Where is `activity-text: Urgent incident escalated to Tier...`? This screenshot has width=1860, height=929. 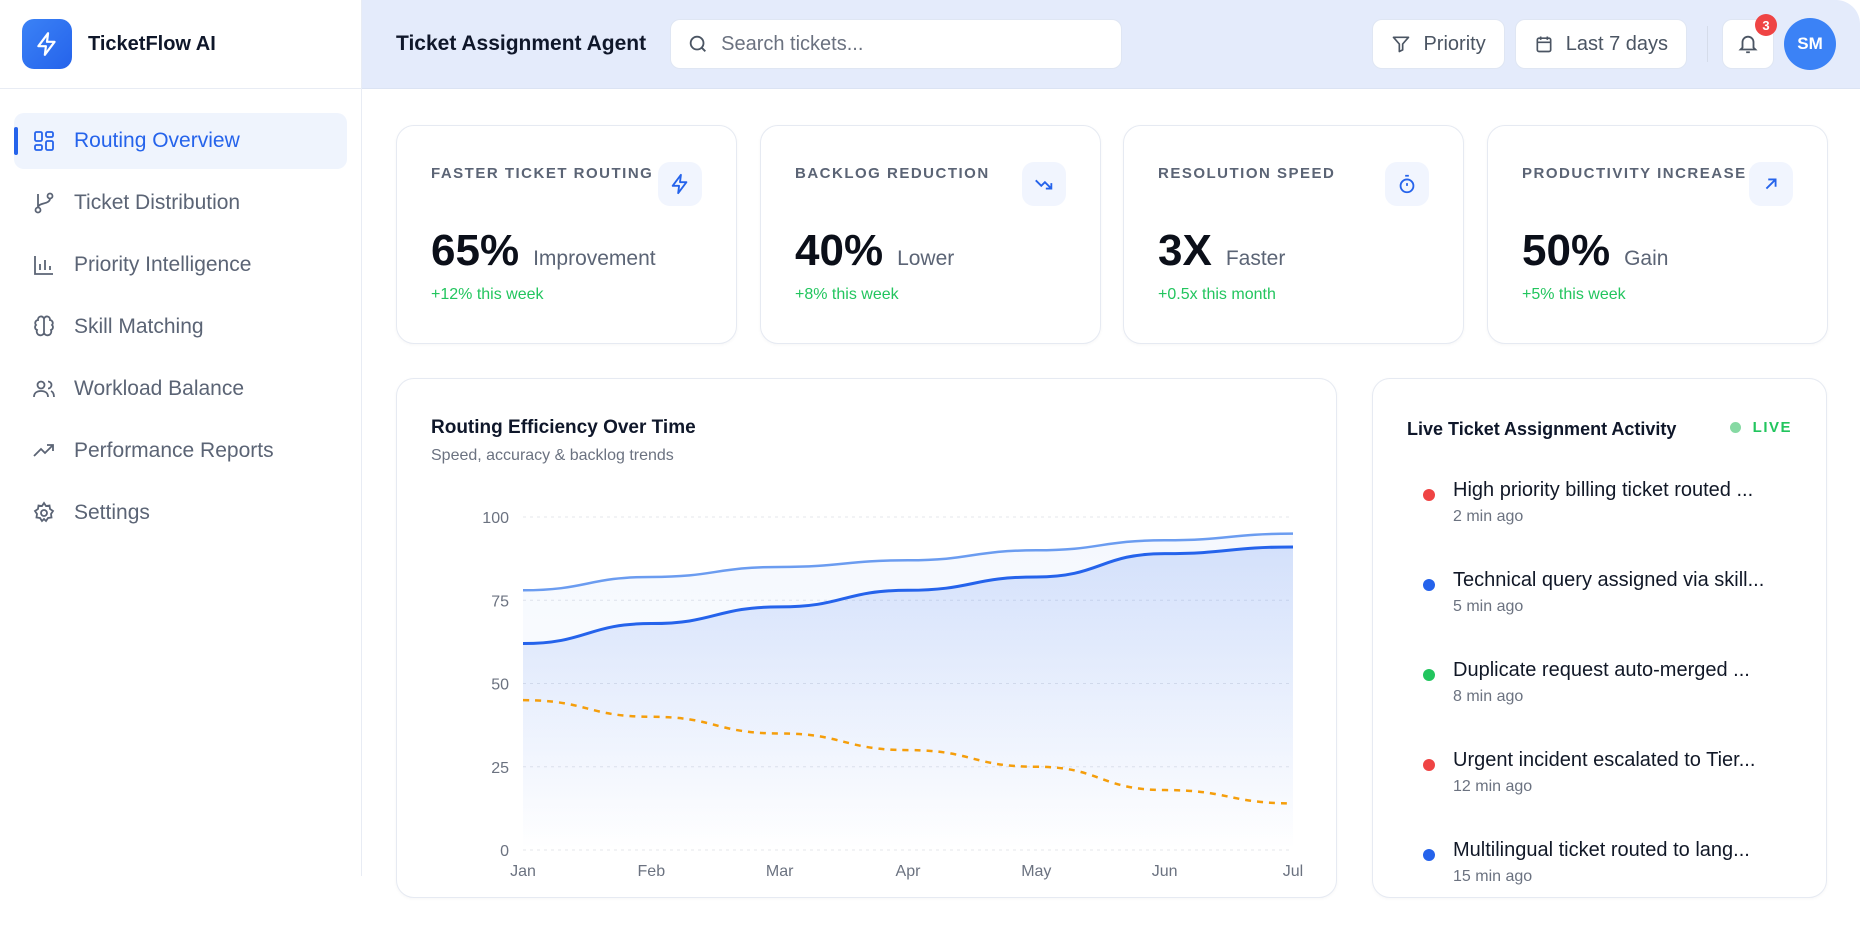 activity-text: Urgent incident escalated to Tier... is located at coordinates (1604, 760).